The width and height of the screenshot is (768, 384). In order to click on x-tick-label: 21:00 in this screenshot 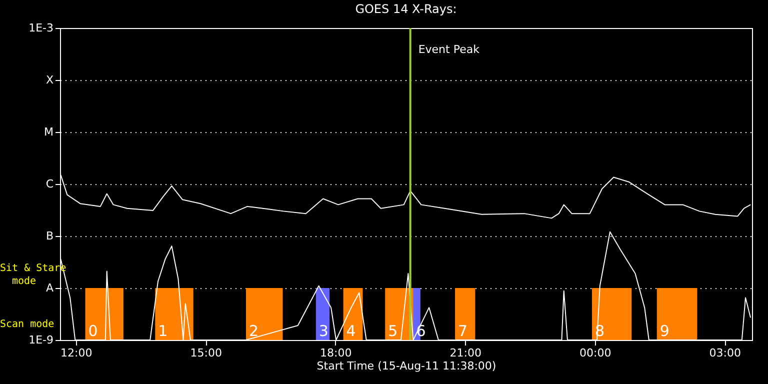, I will do `click(466, 353)`.